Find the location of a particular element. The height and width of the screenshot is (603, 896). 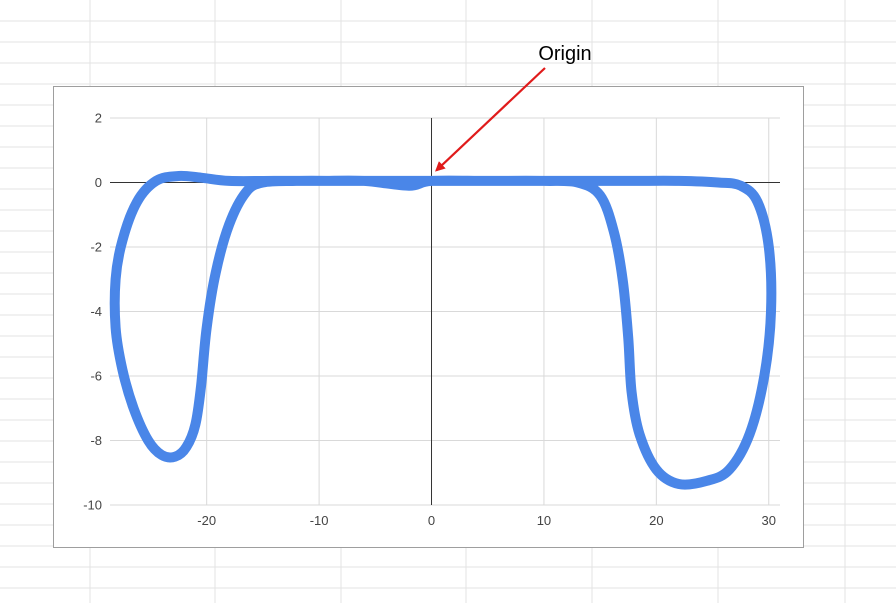

y-tick-labels: 2 0 -2 -4 -6 -8 -10 is located at coordinates (92, 312).